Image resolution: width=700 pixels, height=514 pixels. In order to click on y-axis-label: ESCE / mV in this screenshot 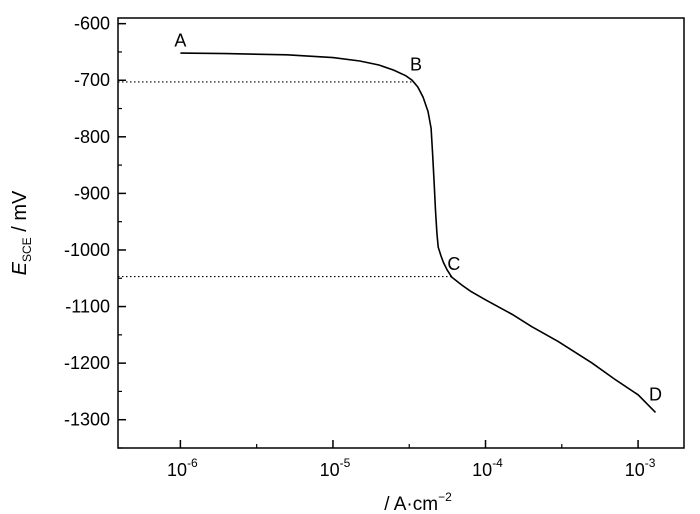, I will do `click(21, 232)`.